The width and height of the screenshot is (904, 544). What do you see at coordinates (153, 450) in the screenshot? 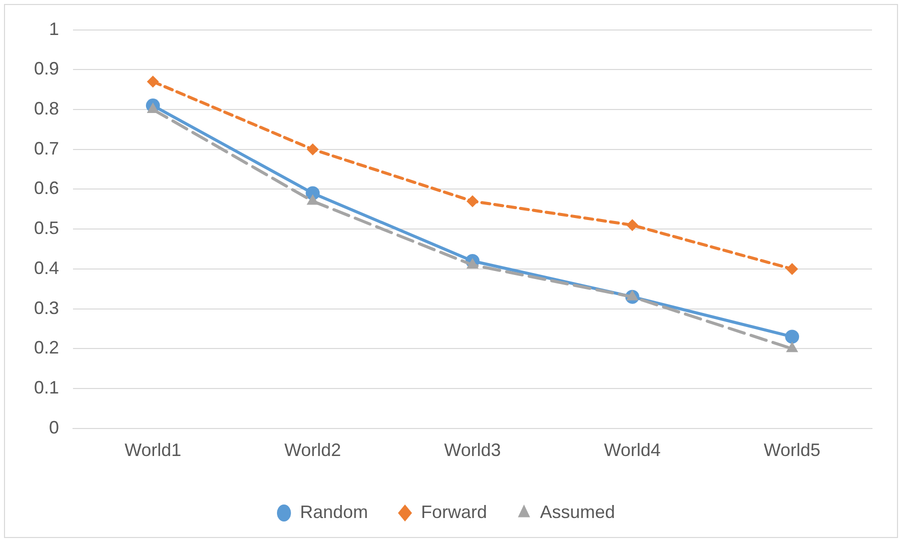
I see `x-tick-label: World1` at bounding box center [153, 450].